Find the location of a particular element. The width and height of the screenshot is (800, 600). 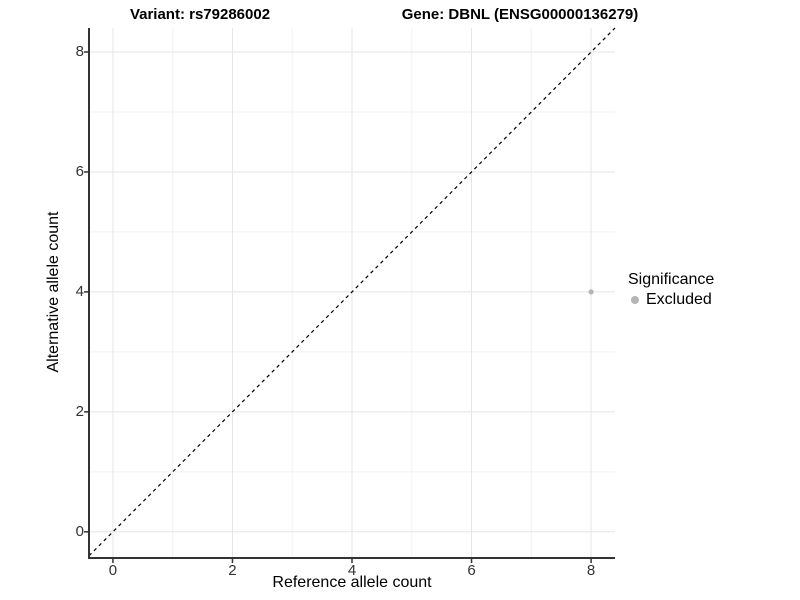

x-tick-label: 8 is located at coordinates (591, 570).